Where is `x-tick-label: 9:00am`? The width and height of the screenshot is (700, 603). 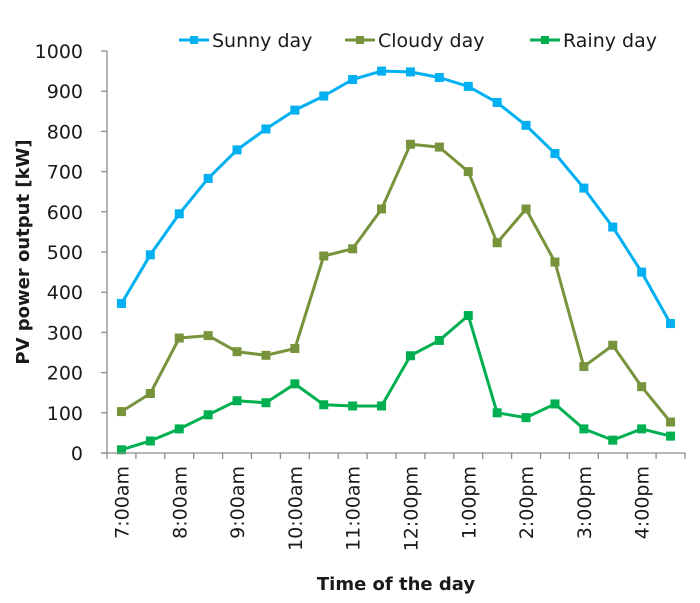 x-tick-label: 9:00am is located at coordinates (238, 502).